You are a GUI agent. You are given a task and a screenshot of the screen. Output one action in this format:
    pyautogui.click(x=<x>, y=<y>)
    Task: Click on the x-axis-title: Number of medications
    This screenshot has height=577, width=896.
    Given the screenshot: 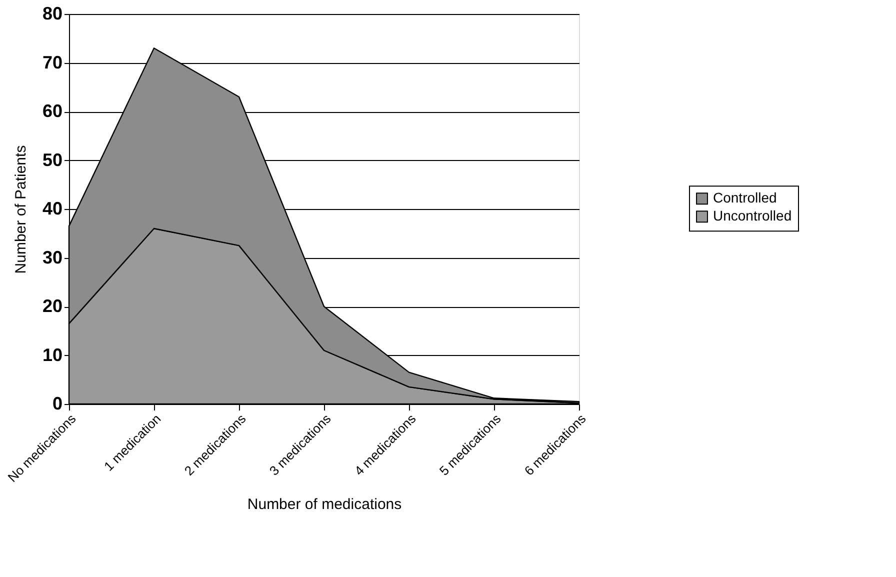 What is the action you would take?
    pyautogui.click(x=324, y=505)
    